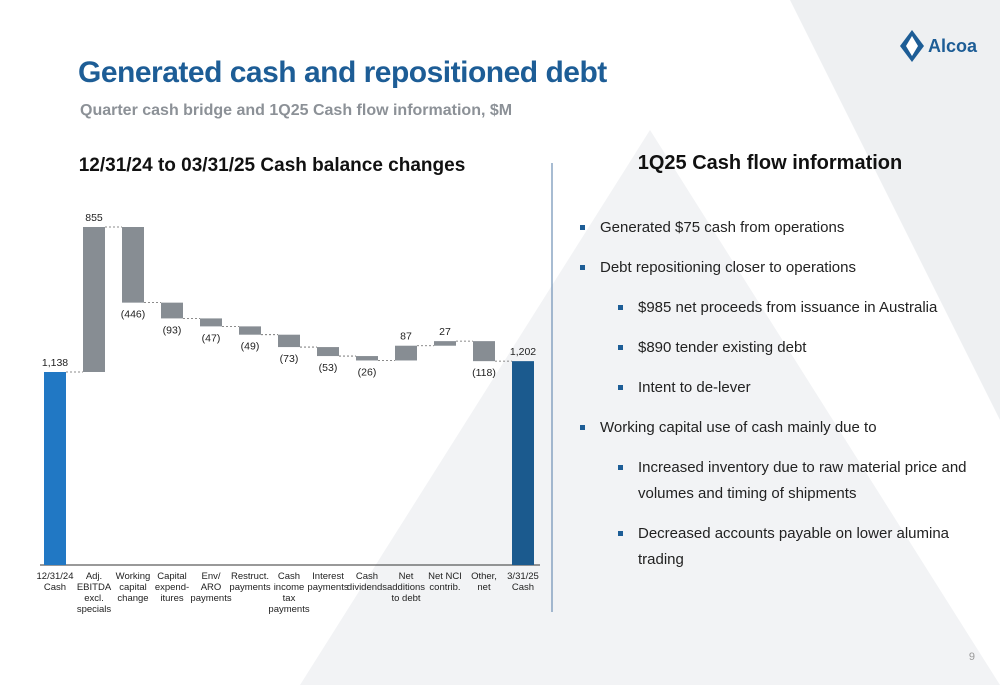  I want to click on value-label: 1,138, so click(55, 363).